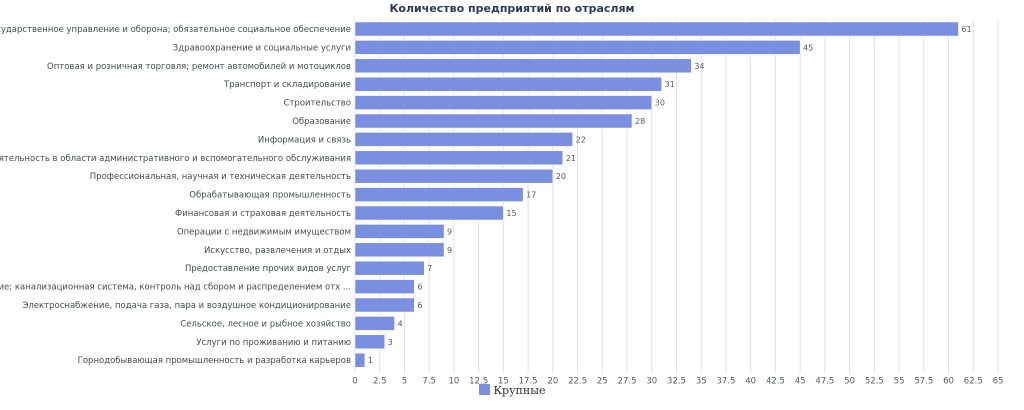  I want to click on data-label: 7, so click(429, 268).